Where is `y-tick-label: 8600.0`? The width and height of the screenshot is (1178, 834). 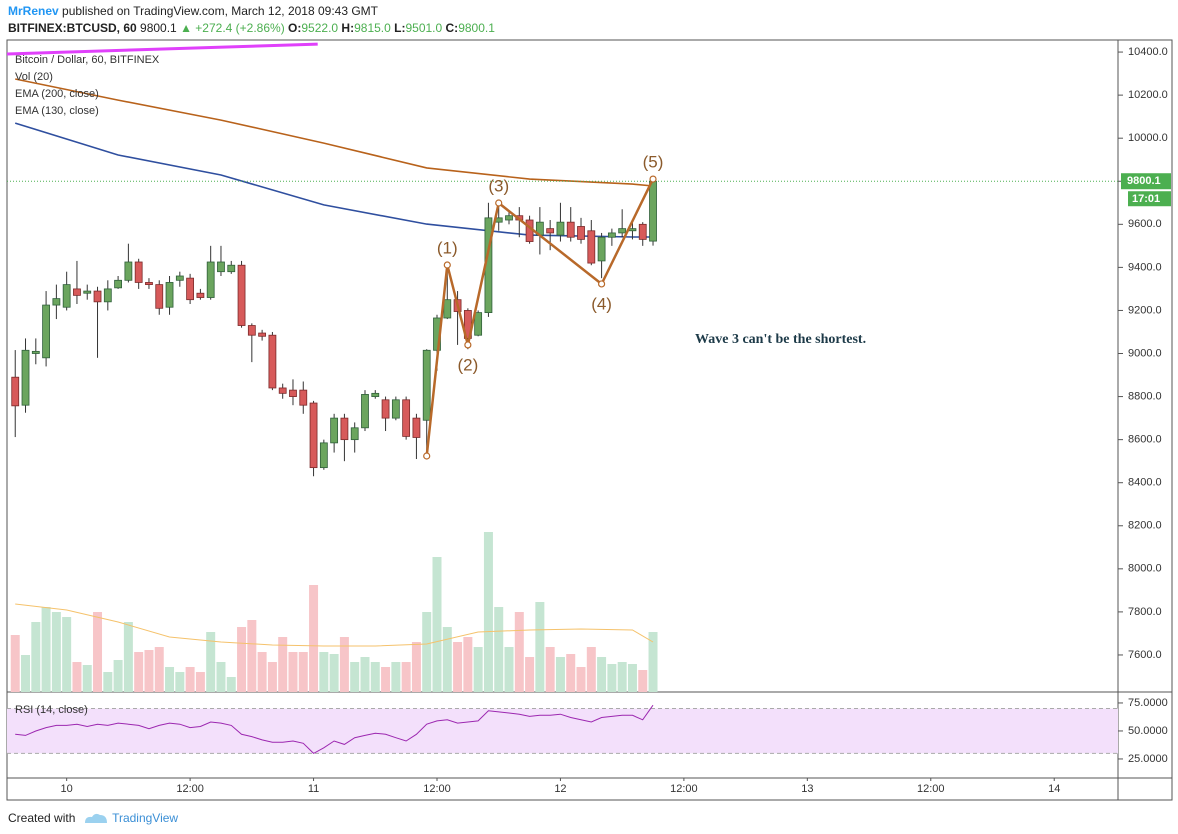 y-tick-label: 8600.0 is located at coordinates (1145, 440).